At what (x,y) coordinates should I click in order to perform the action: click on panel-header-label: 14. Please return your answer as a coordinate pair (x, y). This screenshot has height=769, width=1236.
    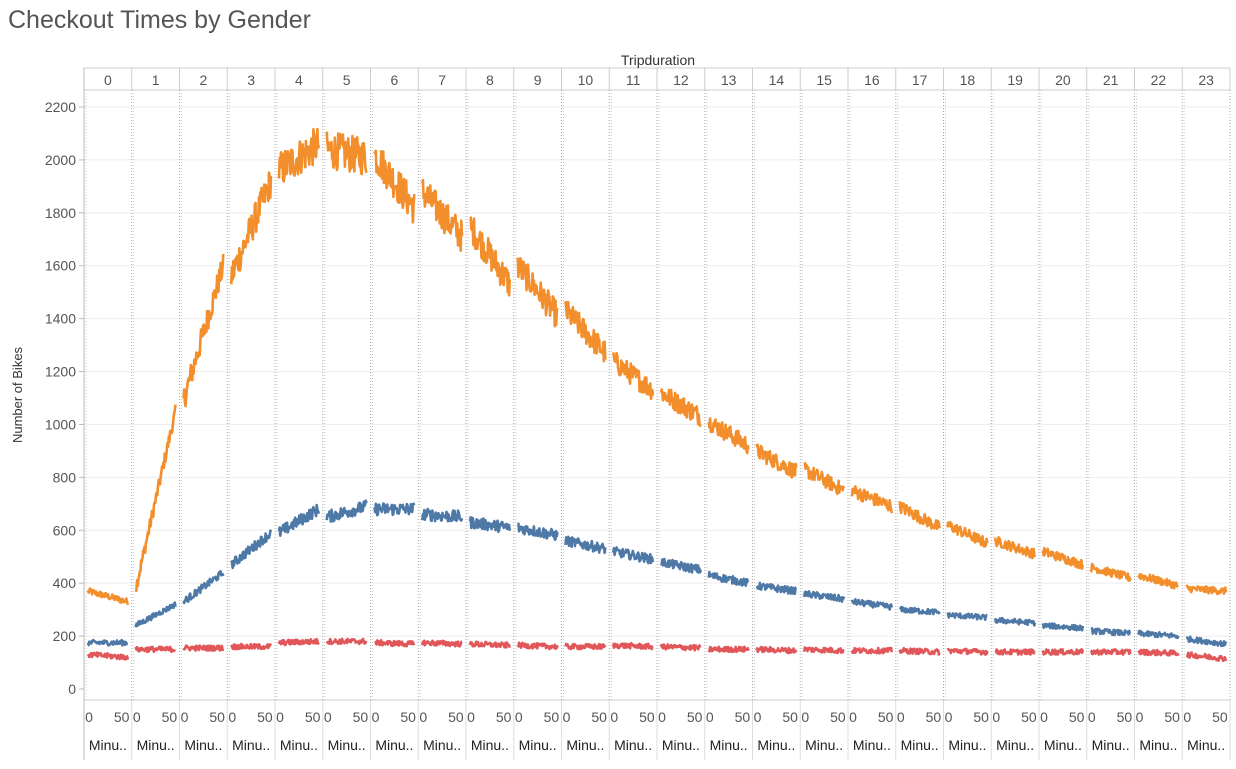
    Looking at the image, I should click on (777, 80).